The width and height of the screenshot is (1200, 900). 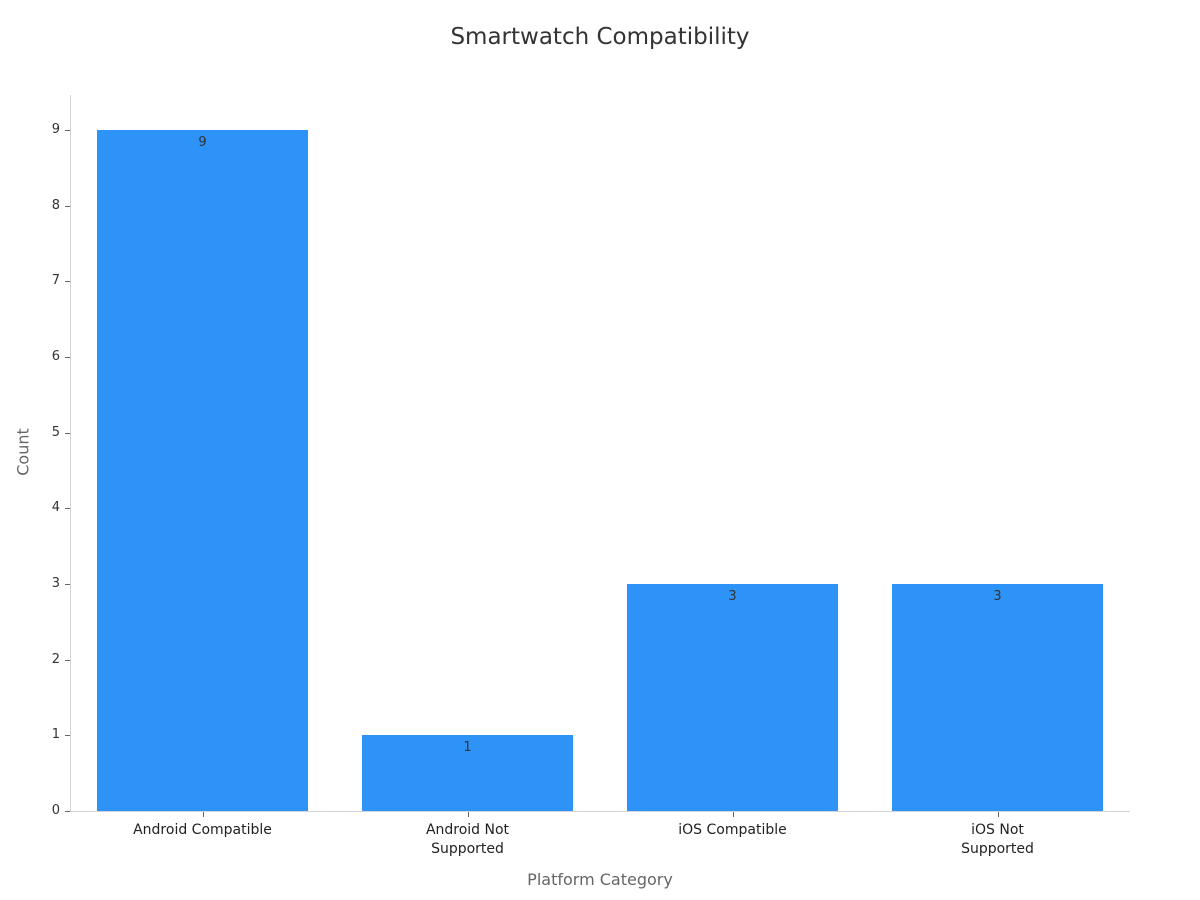 What do you see at coordinates (467, 839) in the screenshot?
I see `x-tick-label: Android Not Supported` at bounding box center [467, 839].